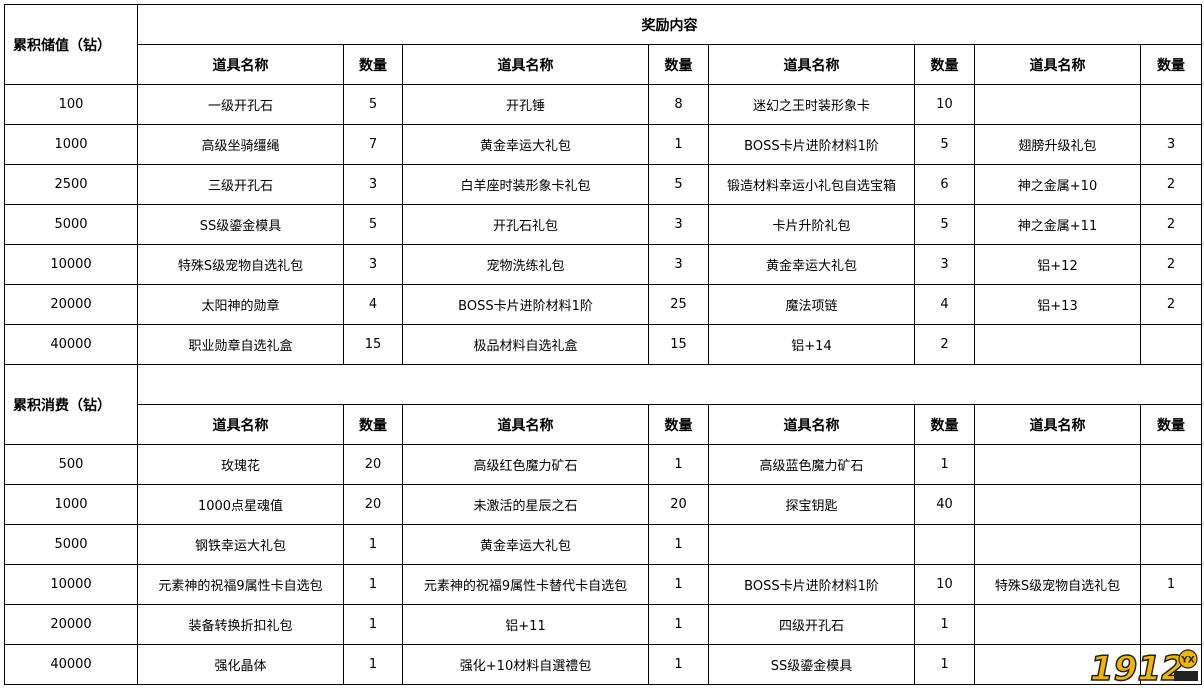 The height and width of the screenshot is (688, 1204). Describe the element at coordinates (71, 144) in the screenshot. I see `threshold-cell: 1000` at that location.